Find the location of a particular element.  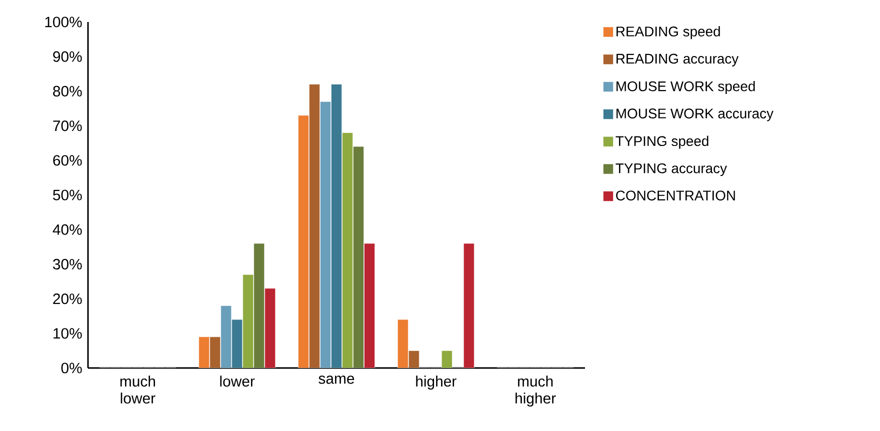

y-tick-label: 100% is located at coordinates (63, 22).